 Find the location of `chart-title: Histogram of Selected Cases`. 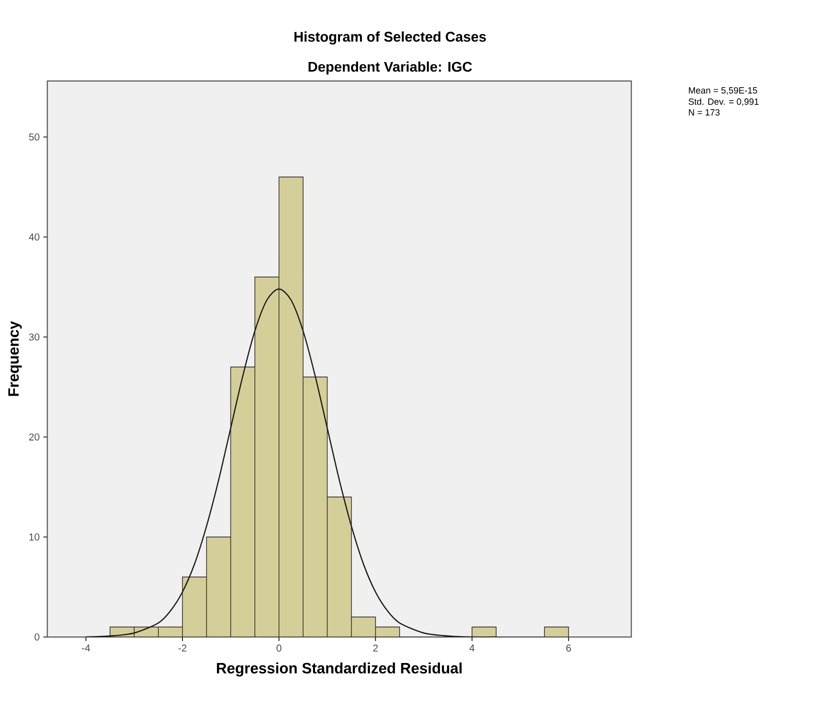

chart-title: Histogram of Selected Cases is located at coordinates (390, 38).